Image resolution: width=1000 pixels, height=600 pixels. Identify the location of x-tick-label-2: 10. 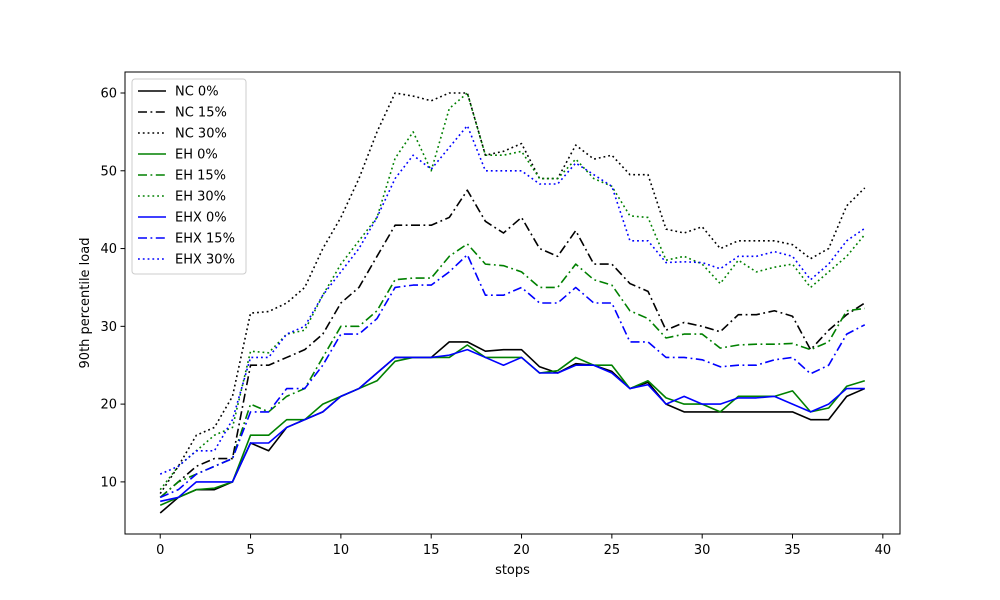
(341, 550).